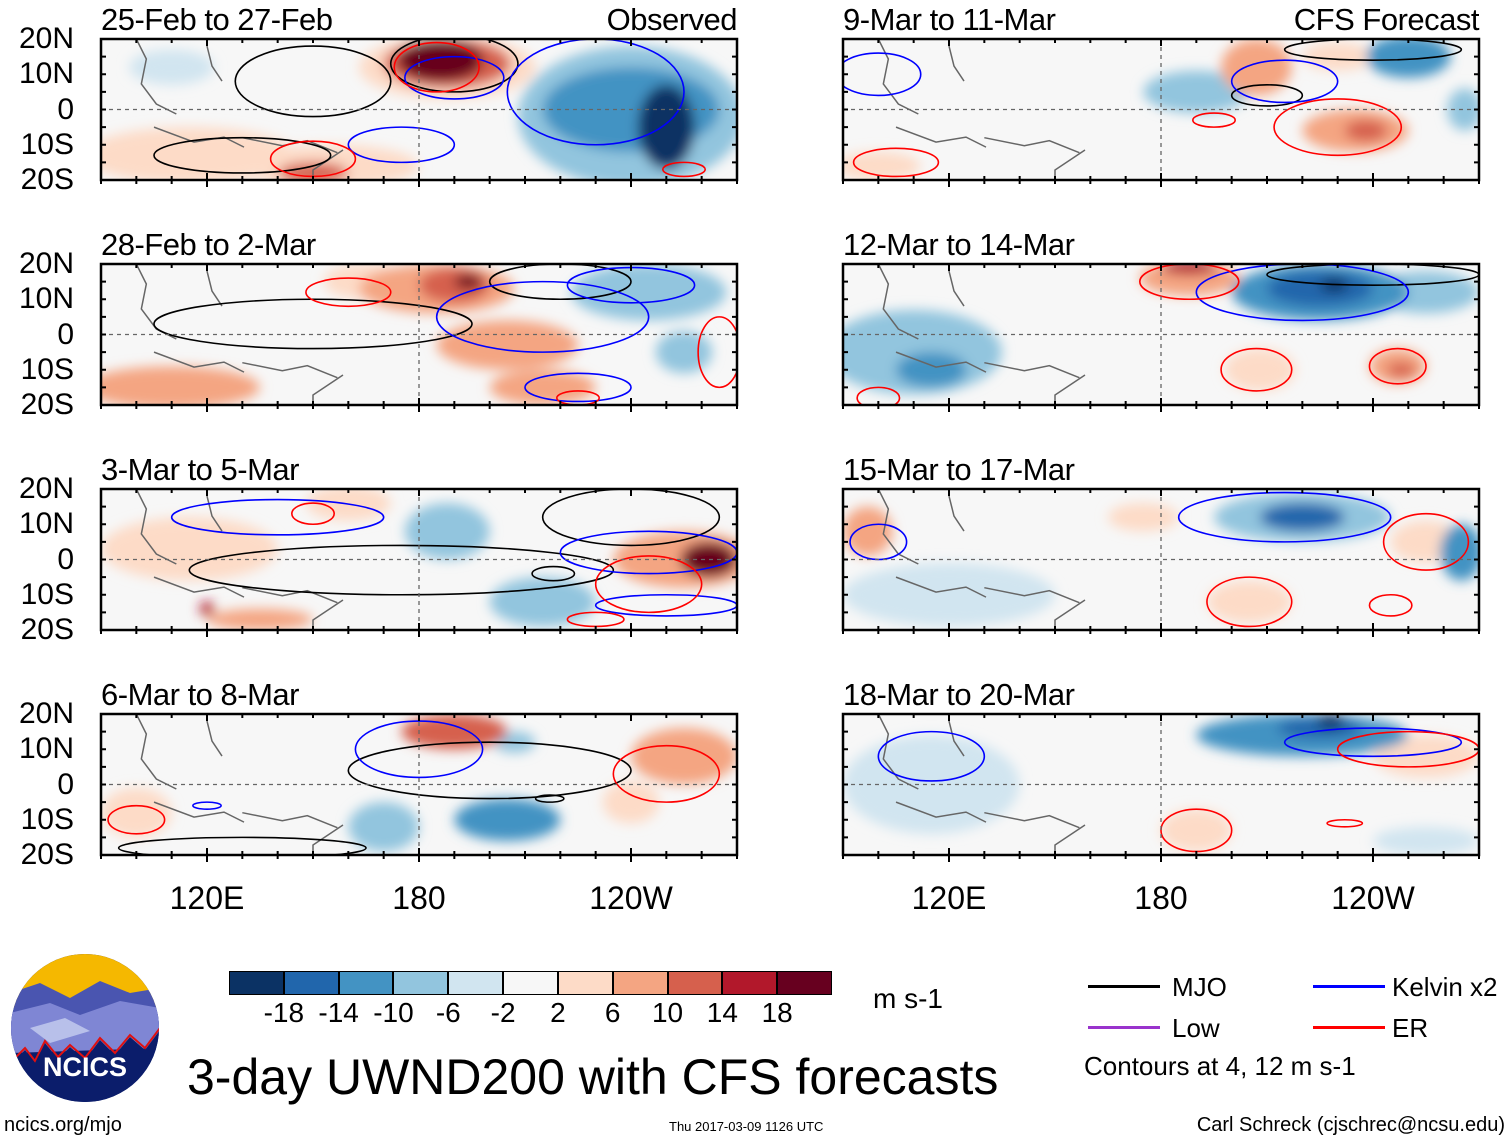  What do you see at coordinates (949, 898) in the screenshot?
I see `lon-label: 120E` at bounding box center [949, 898].